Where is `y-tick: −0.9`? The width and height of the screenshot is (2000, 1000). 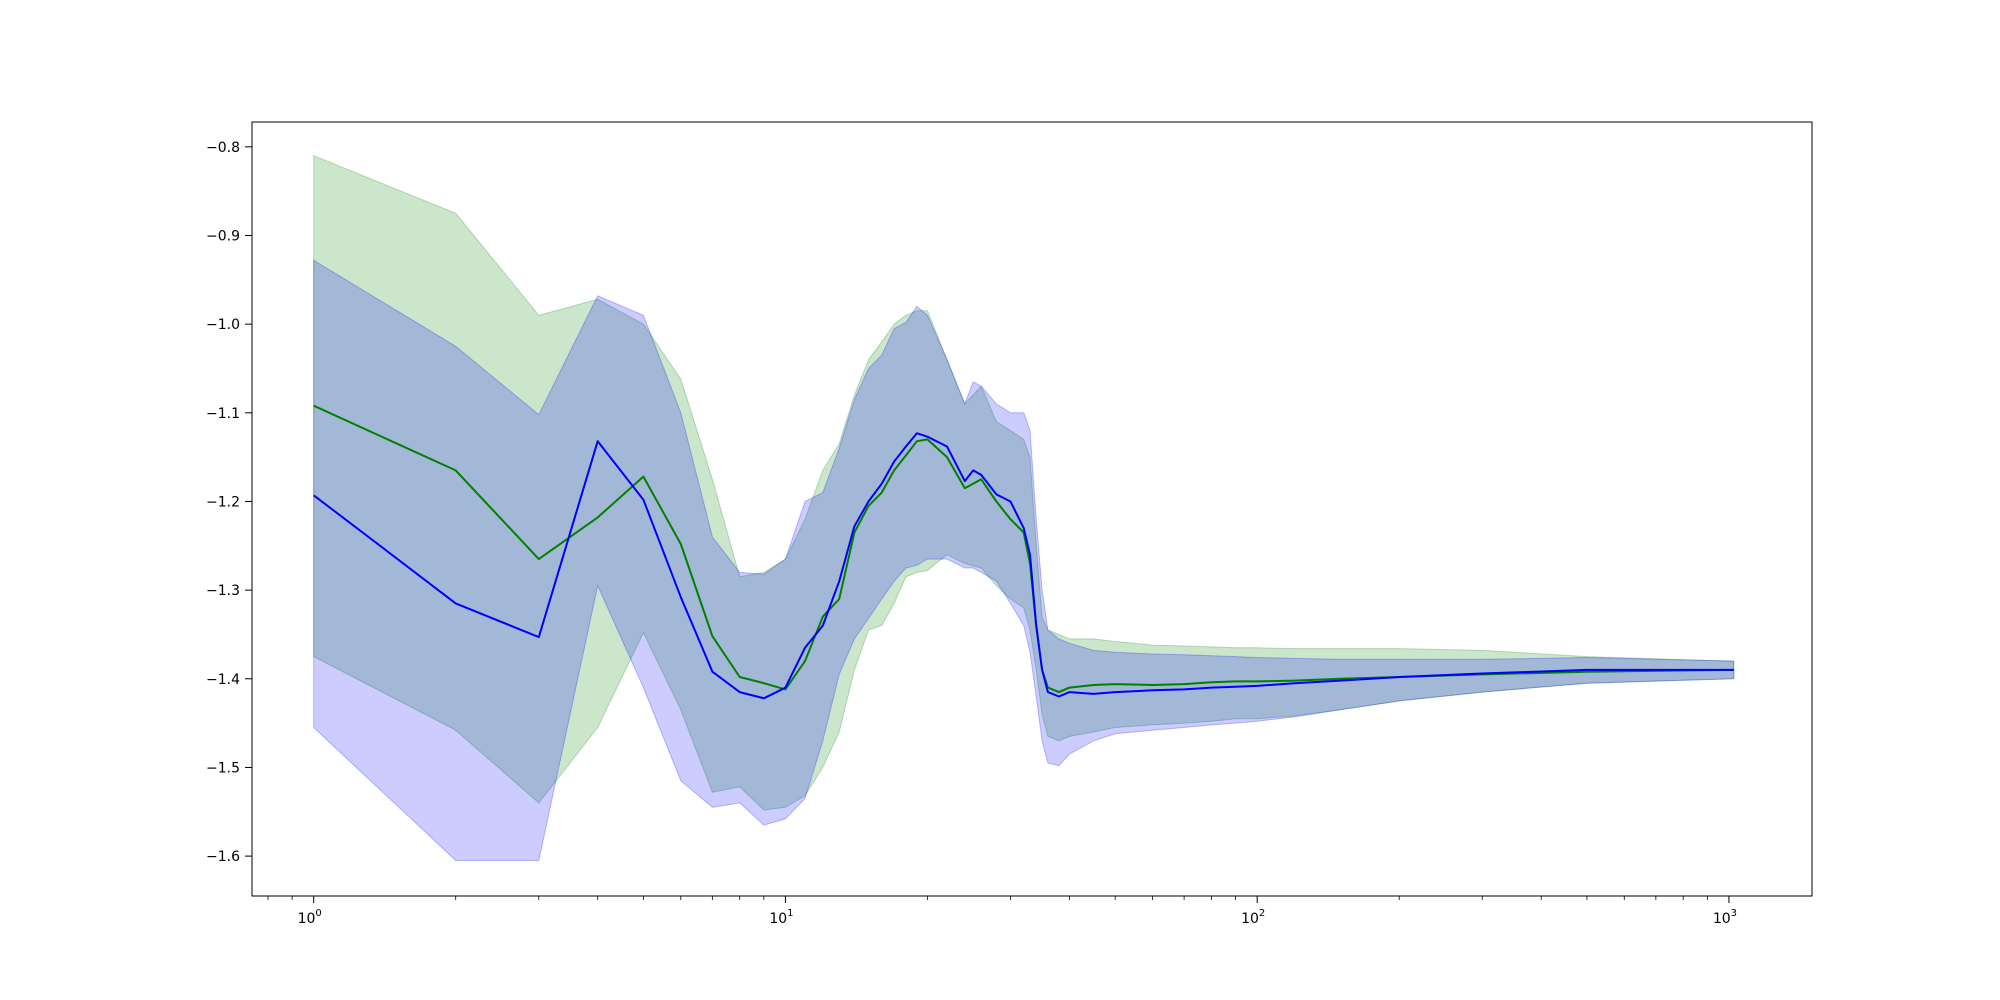
y-tick: −0.9 is located at coordinates (229, 236).